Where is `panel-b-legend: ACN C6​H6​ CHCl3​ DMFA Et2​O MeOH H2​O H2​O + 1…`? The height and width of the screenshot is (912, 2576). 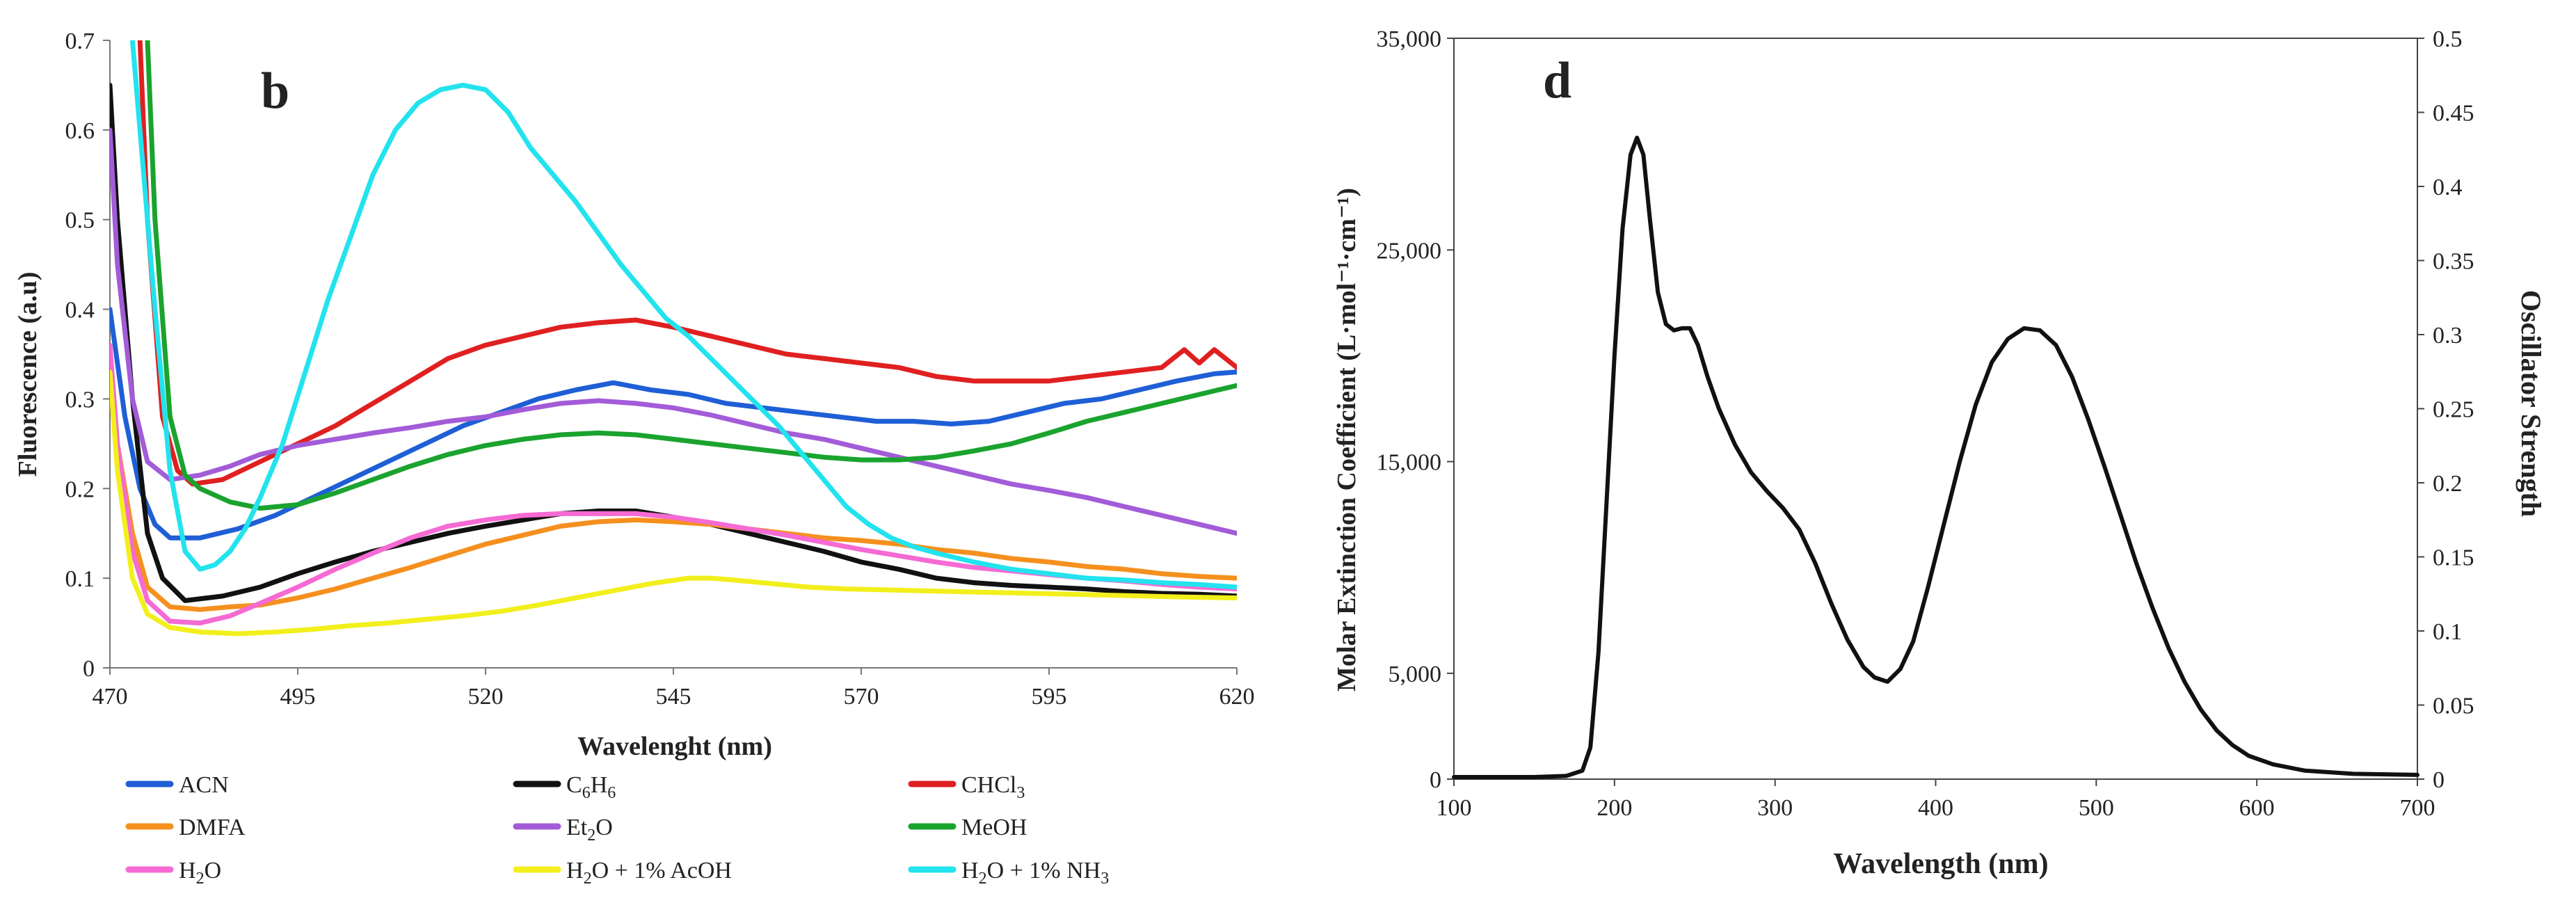 panel-b-legend: ACN C6​H6​ CHCl3​ DMFA Et2​O MeOH H2​O H2​O + 1… is located at coordinates (617, 830).